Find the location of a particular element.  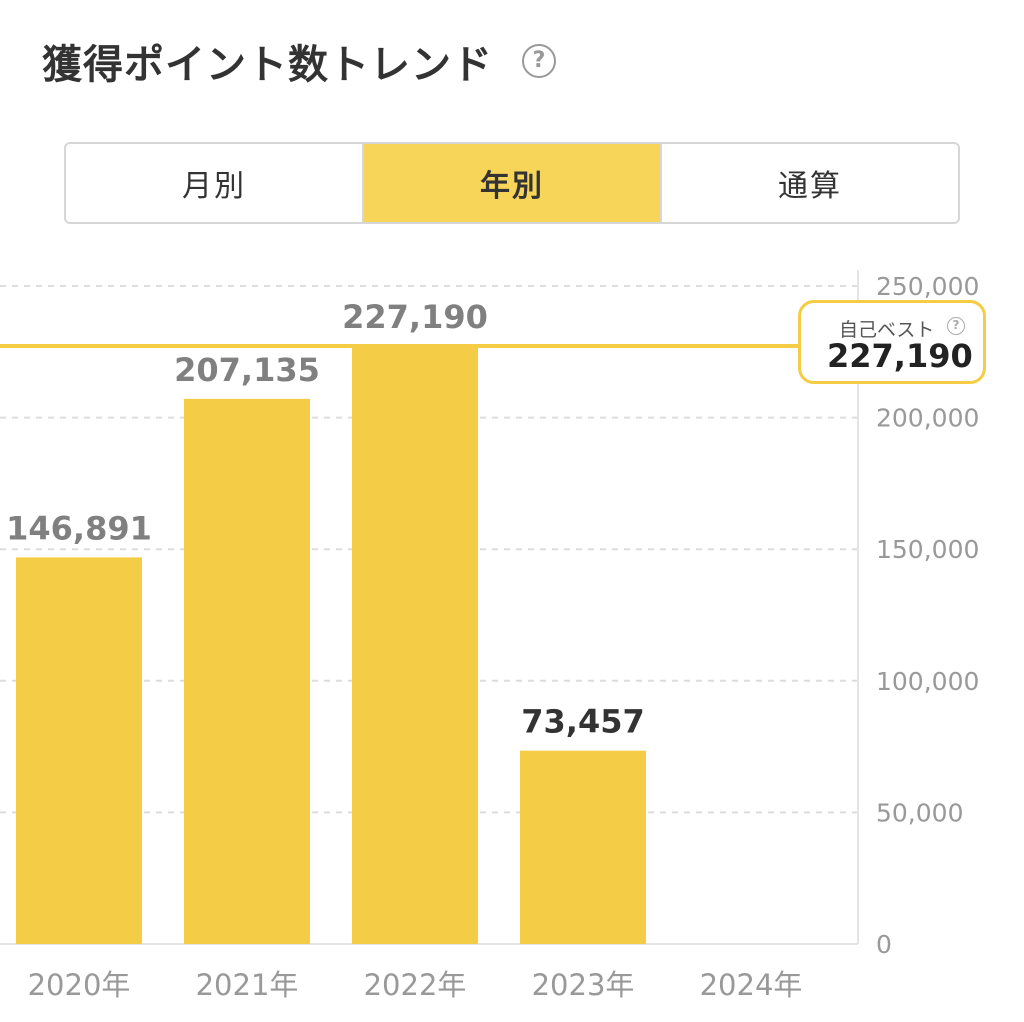

y-tick-label: 100,000 is located at coordinates (927, 681).